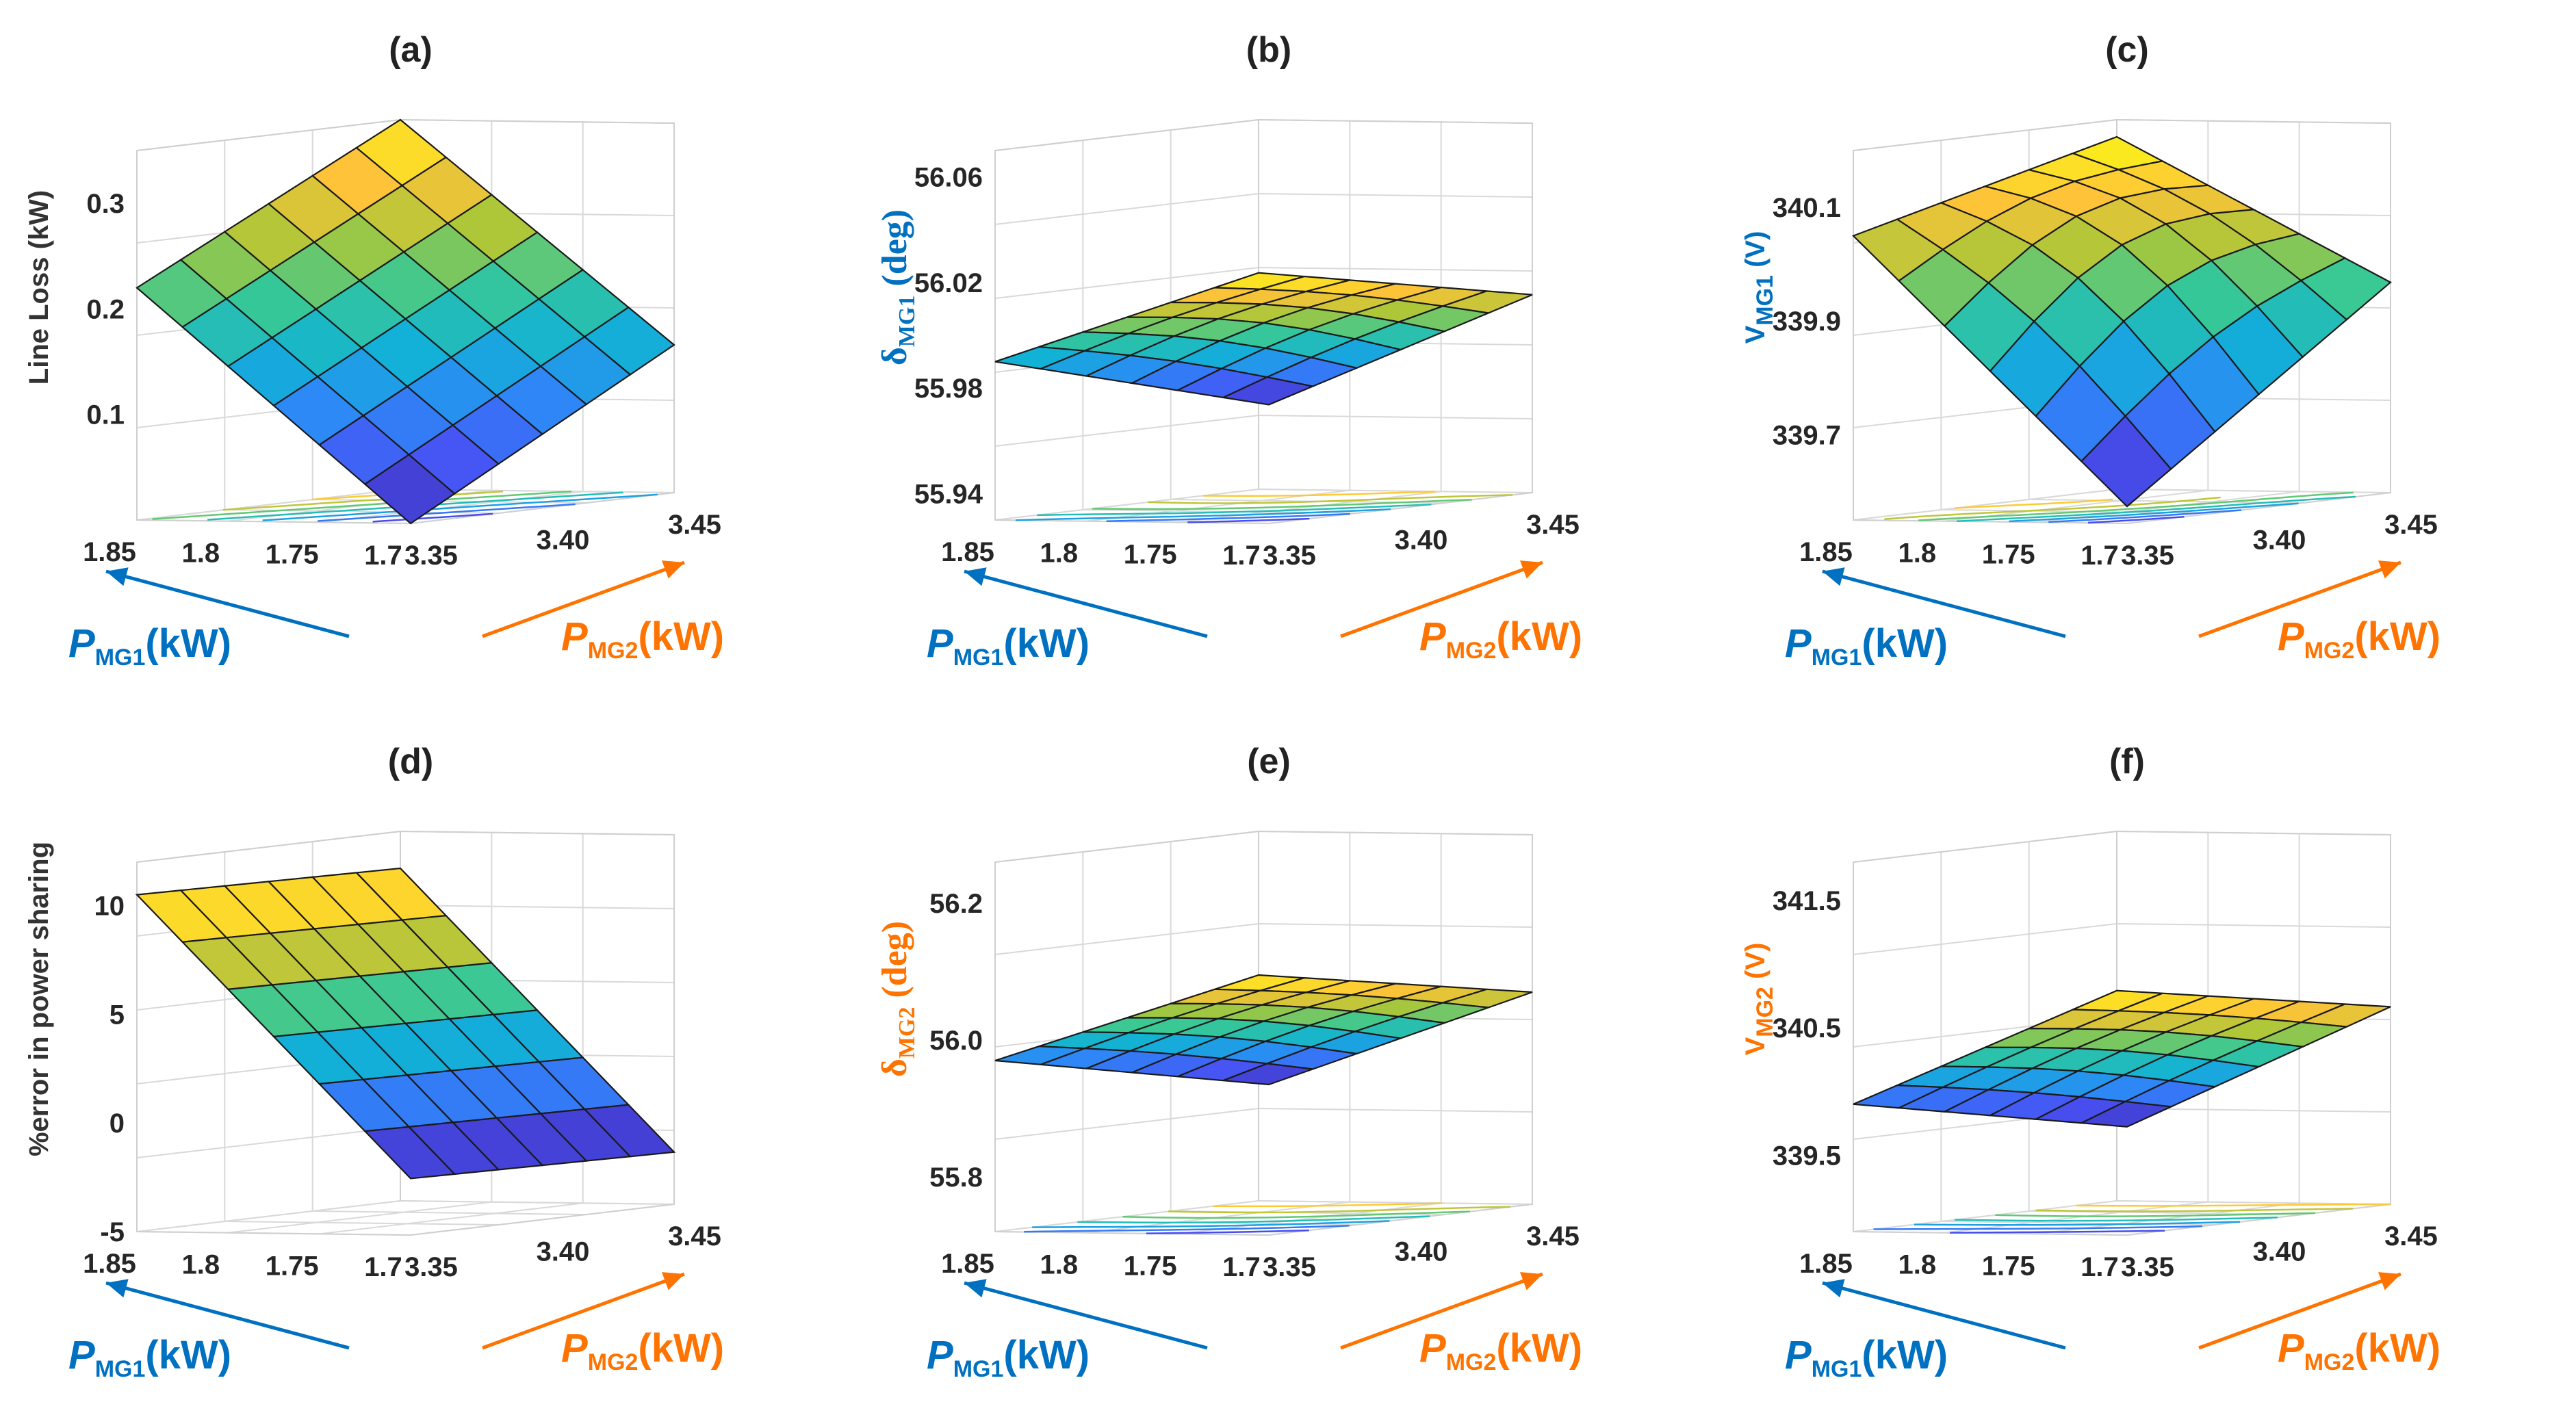 Image resolution: width=2576 pixels, height=1415 pixels. What do you see at coordinates (411, 50) in the screenshot?
I see `panel-title: (a)` at bounding box center [411, 50].